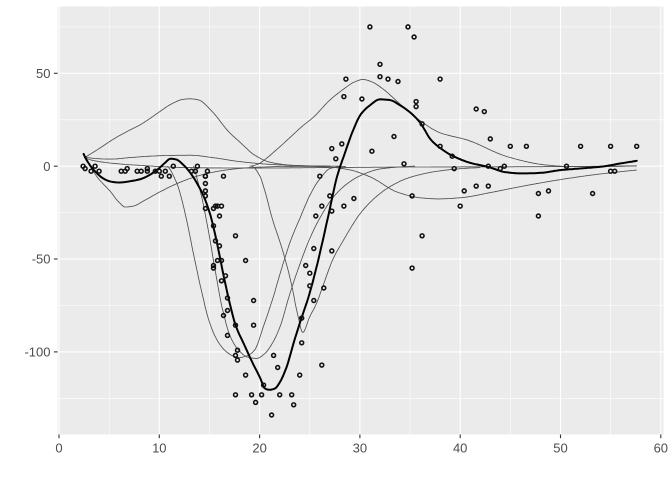  I want to click on svg-text: 40, so click(460, 448).